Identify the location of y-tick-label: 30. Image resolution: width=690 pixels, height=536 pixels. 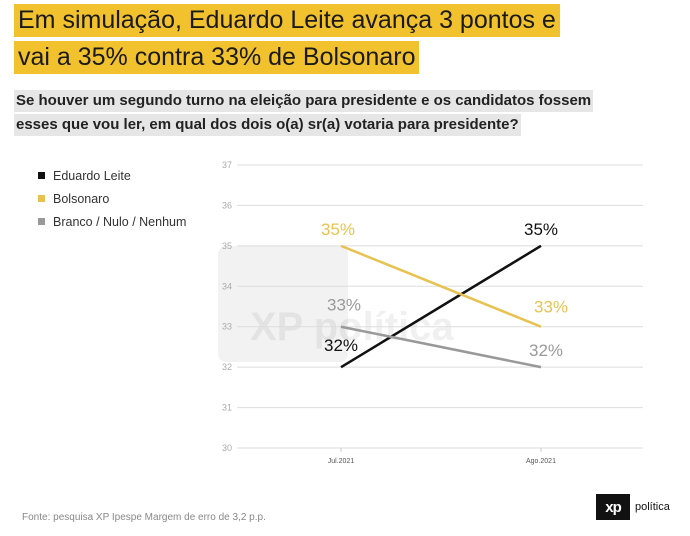
(227, 448).